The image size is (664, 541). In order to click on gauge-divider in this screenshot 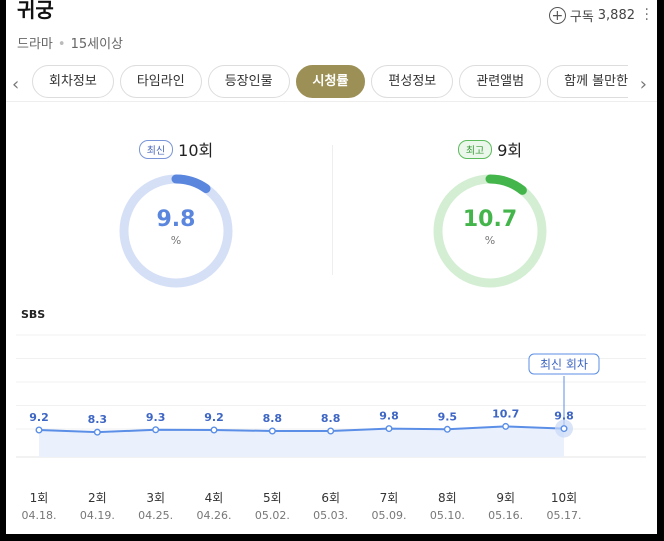, I will do `click(332, 210)`.